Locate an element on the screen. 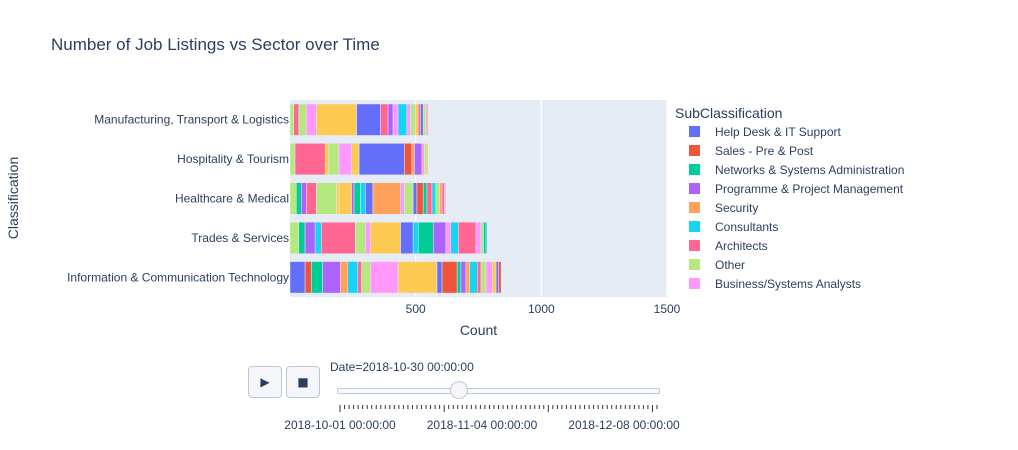 The width and height of the screenshot is (1018, 450). legend-item-label: Sales - Pre & Post is located at coordinates (764, 151).